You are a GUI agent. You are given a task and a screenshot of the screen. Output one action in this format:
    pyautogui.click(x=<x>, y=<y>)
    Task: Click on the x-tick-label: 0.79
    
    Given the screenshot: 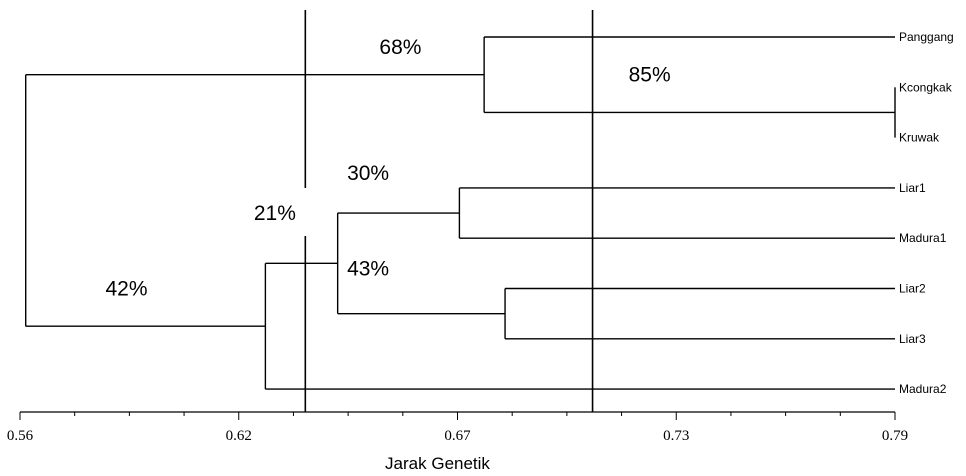 What is the action you would take?
    pyautogui.click(x=895, y=436)
    